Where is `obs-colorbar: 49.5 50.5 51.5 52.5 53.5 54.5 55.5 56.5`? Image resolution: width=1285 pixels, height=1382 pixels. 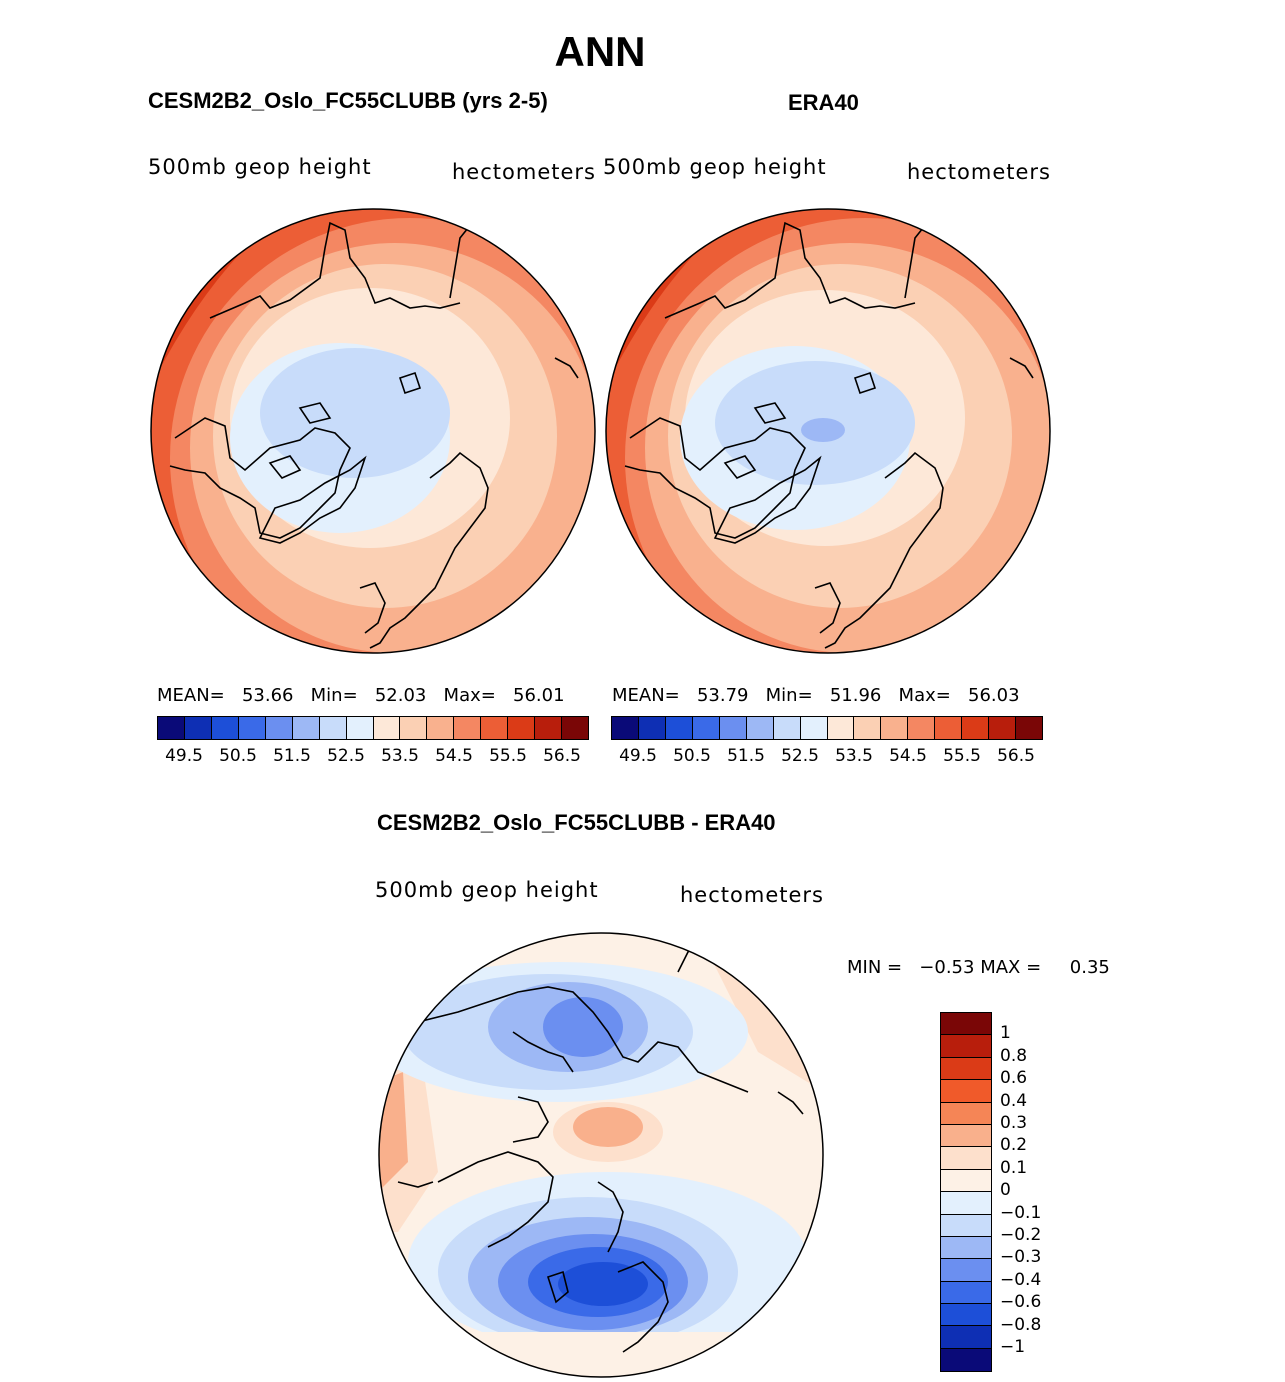
obs-colorbar: 49.5 50.5 51.5 52.5 53.5 54.5 55.5 56.5 is located at coordinates (827, 741).